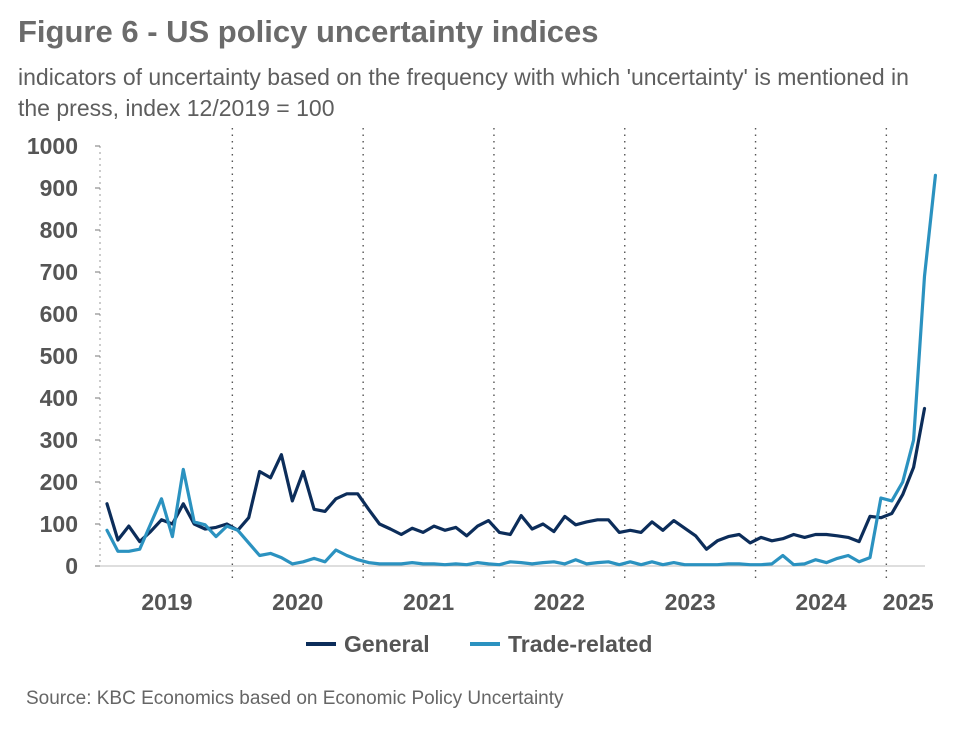 This screenshot has width=960, height=741. I want to click on y-tick-label: 200, so click(59, 482).